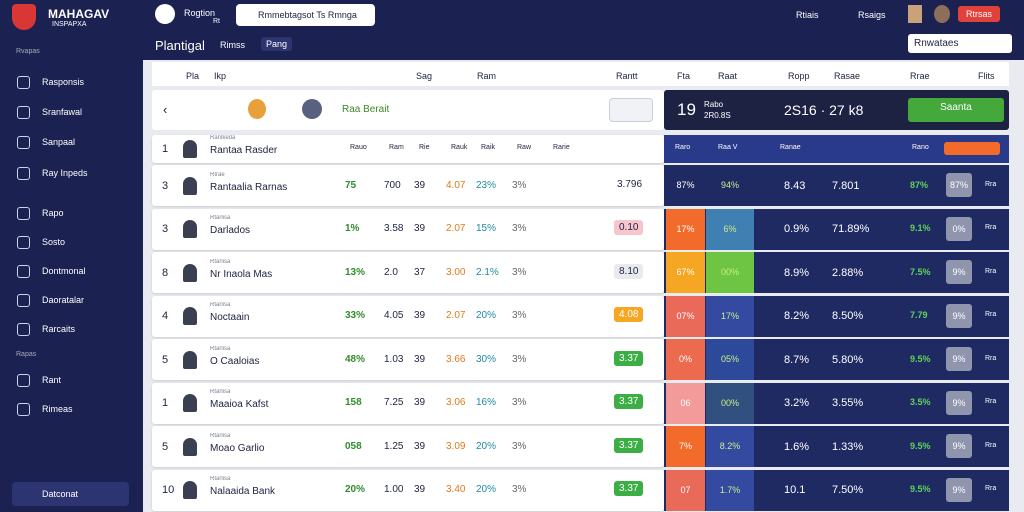  I want to click on panel-value: 8.50%, so click(848, 316).